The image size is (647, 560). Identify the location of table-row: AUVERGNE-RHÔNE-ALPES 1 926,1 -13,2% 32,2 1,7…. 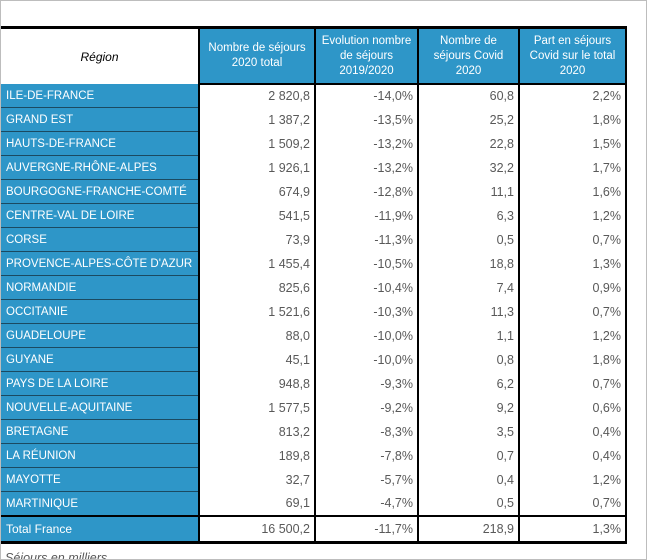
(314, 167).